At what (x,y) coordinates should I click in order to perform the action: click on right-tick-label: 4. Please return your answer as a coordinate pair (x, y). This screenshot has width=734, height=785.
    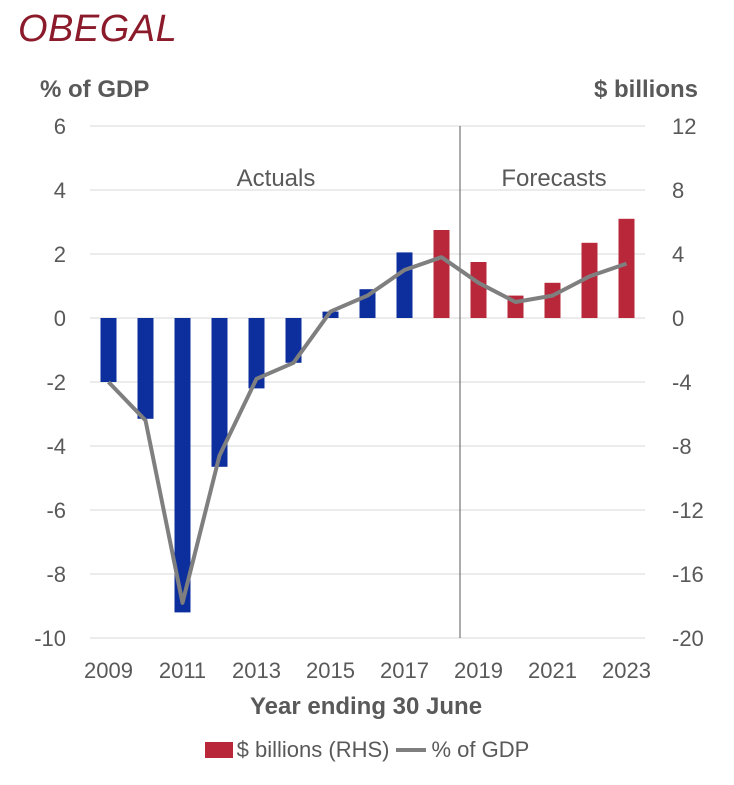
    Looking at the image, I should click on (678, 254).